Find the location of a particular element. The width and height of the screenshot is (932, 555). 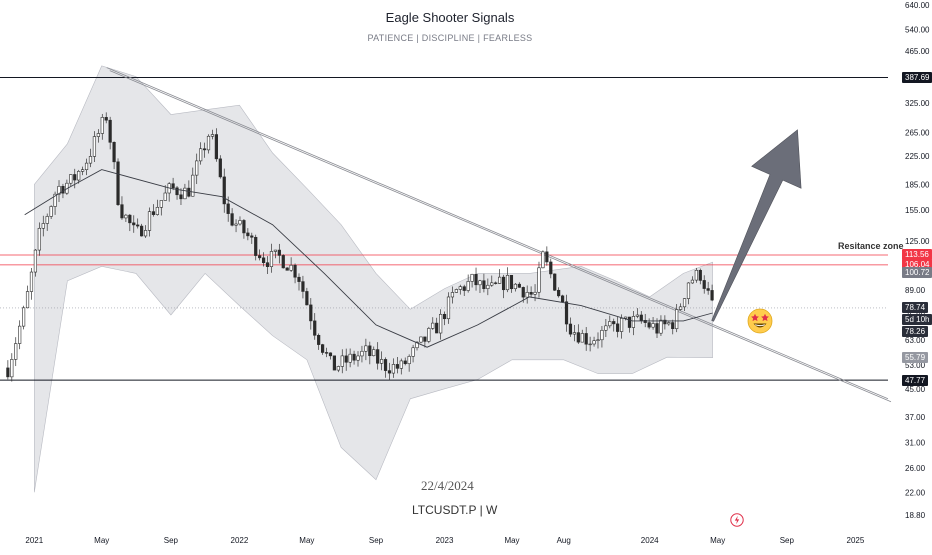

x-tick-label: 2021 is located at coordinates (34, 540).